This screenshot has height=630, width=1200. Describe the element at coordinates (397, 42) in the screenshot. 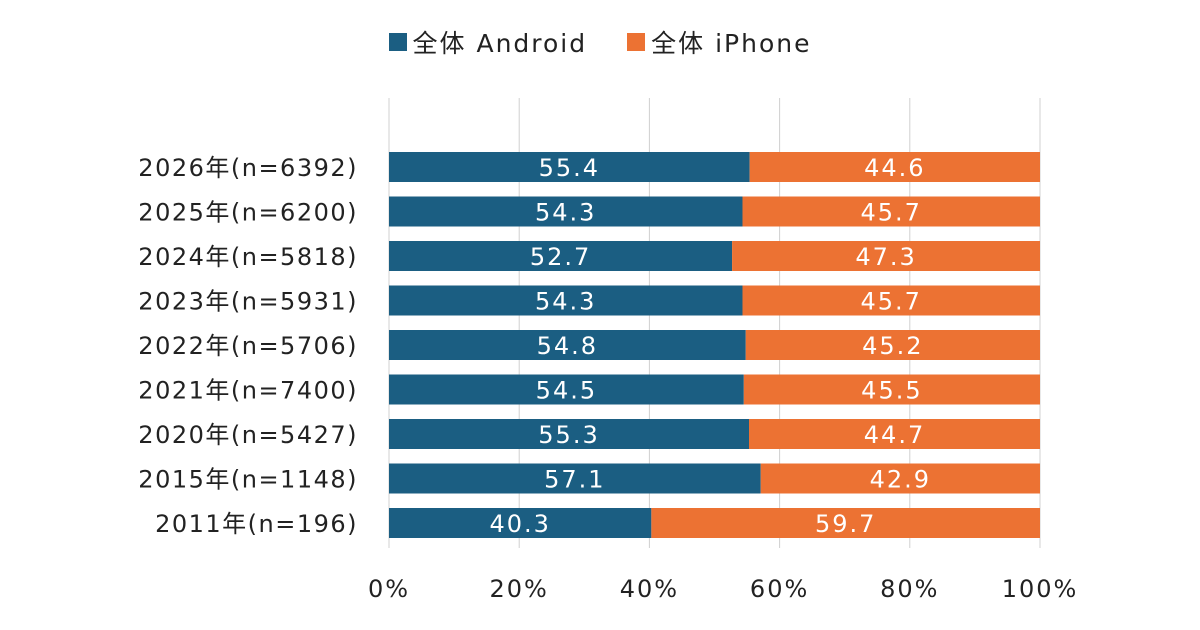

I see `android-swatch` at that location.